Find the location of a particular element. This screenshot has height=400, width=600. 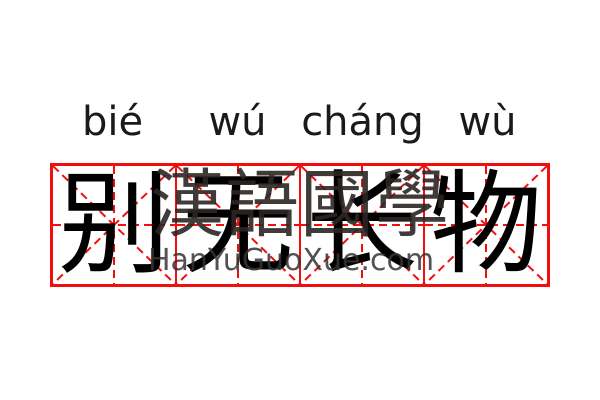

idiom-character: 长 is located at coordinates (362, 225).